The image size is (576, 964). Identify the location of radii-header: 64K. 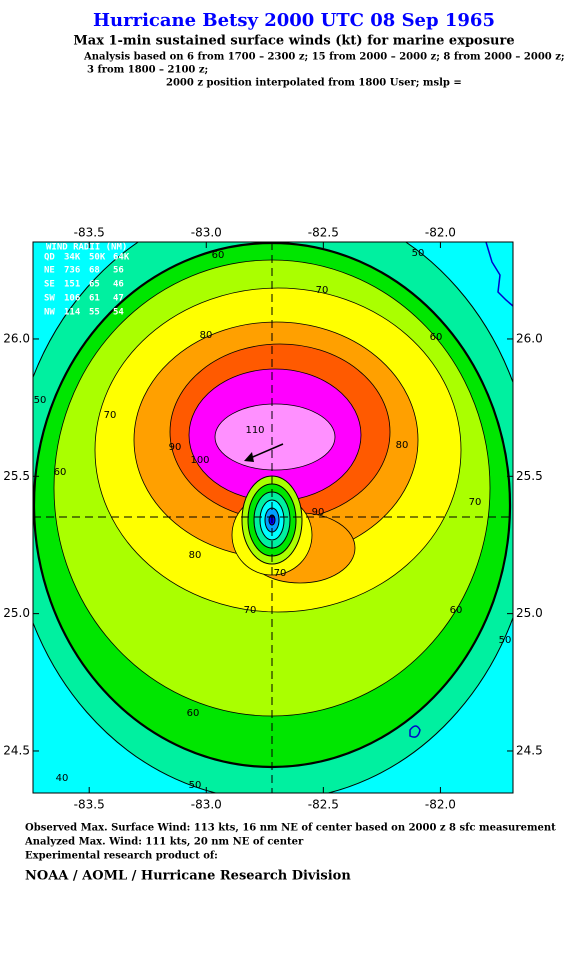
(121, 258).